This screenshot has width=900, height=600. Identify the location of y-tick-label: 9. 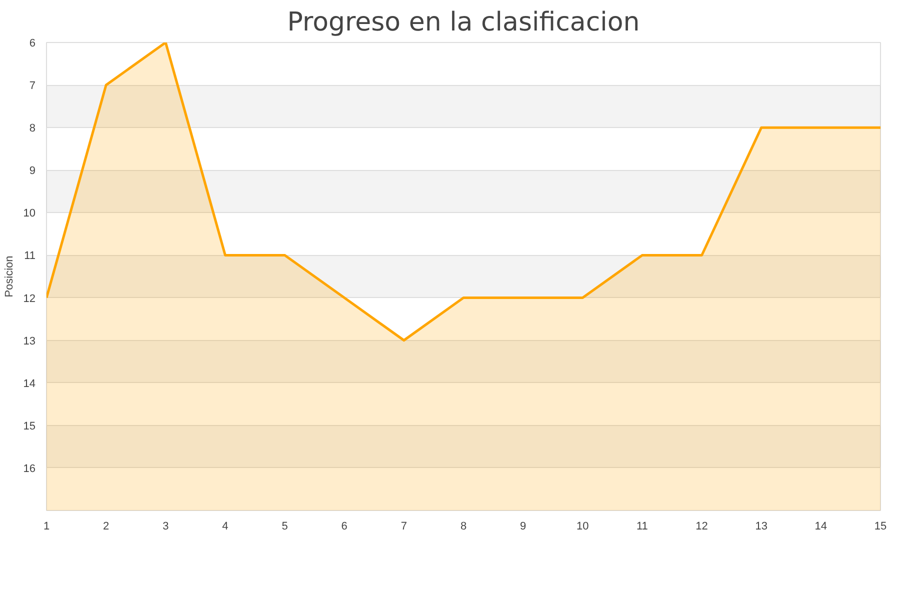
(32, 171).